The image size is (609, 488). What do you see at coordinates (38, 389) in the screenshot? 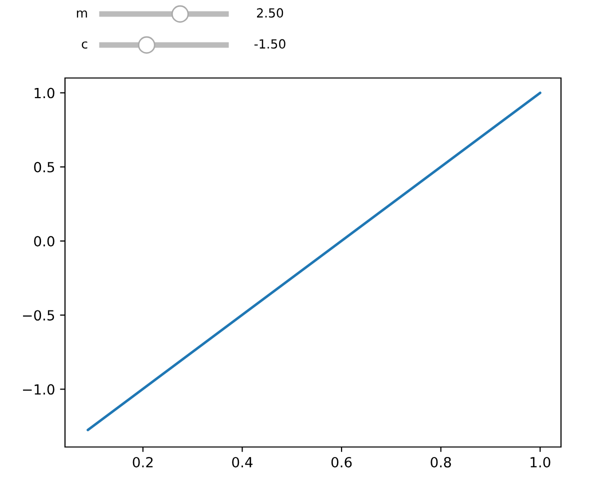
I see `y-tick-label: −1.0` at bounding box center [38, 389].